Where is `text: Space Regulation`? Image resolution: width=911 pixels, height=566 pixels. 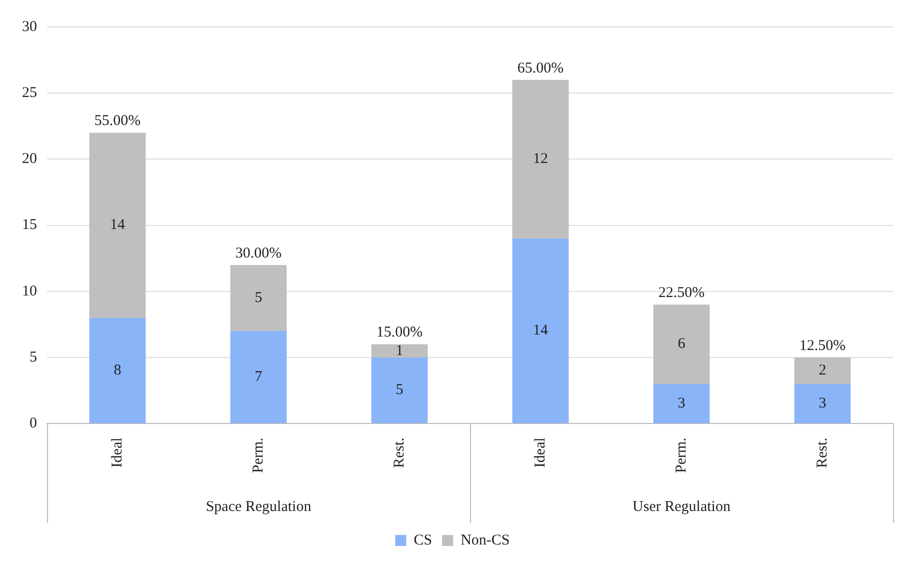 text: Space Regulation is located at coordinates (259, 506).